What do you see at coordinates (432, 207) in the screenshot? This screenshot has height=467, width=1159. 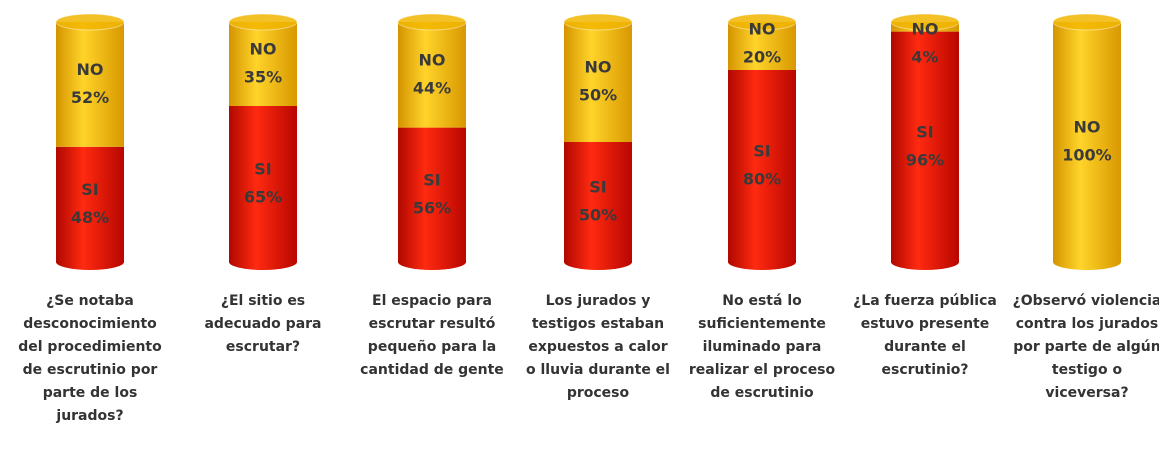 I see `value-label: 56%` at bounding box center [432, 207].